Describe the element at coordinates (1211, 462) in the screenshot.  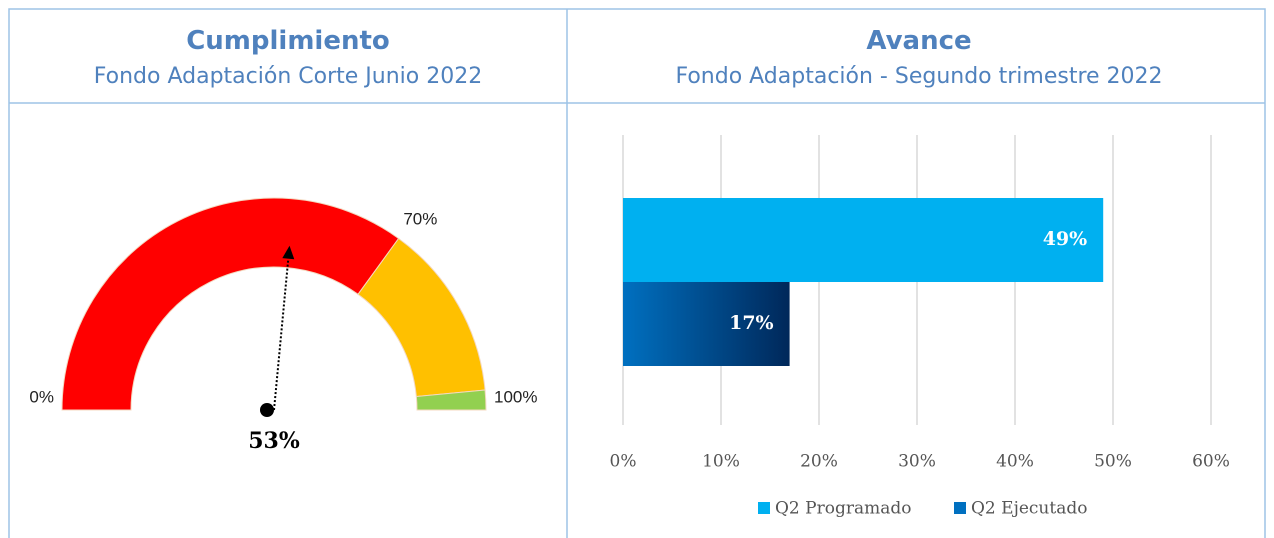
I see `x-tick-label: 60%` at that location.